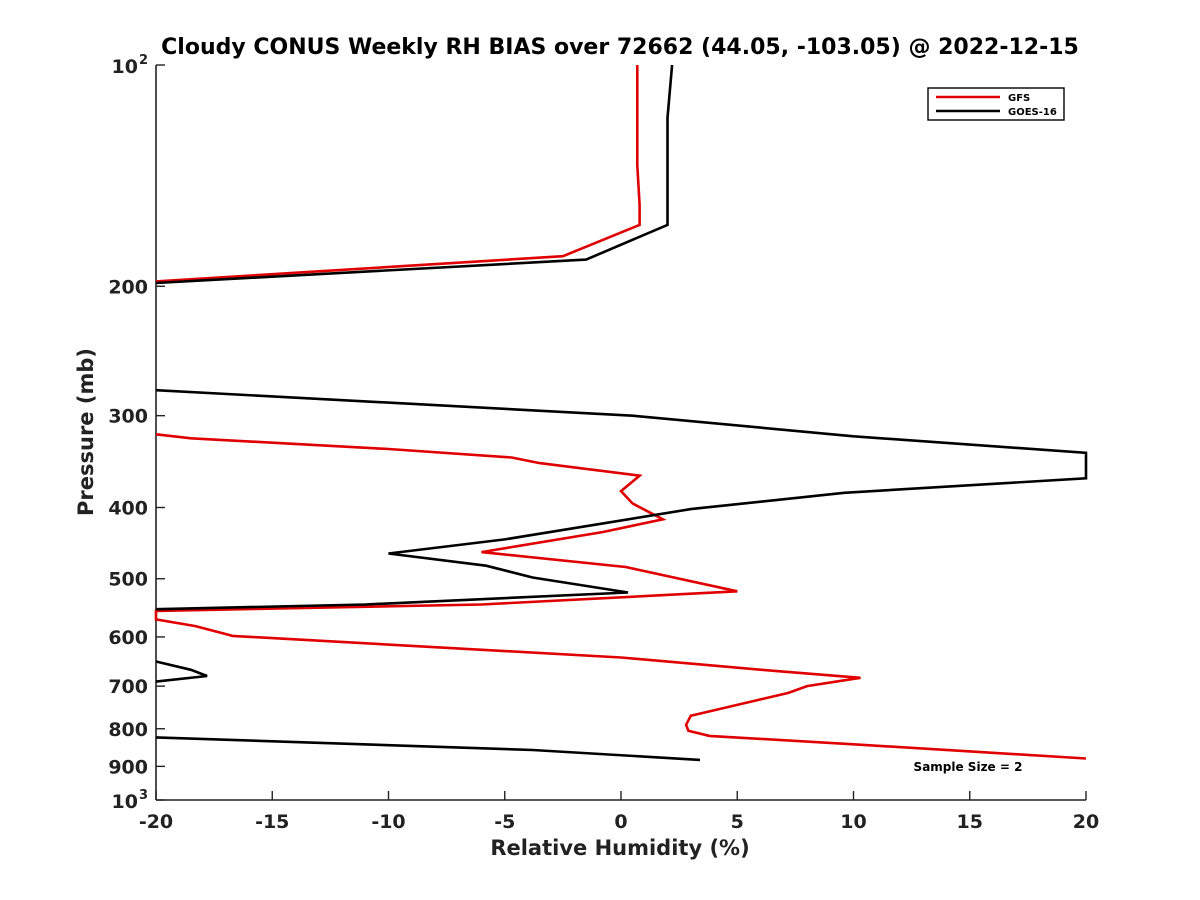 This screenshot has height=900, width=1200. I want to click on legend: GFS GOES-16, so click(996, 104).